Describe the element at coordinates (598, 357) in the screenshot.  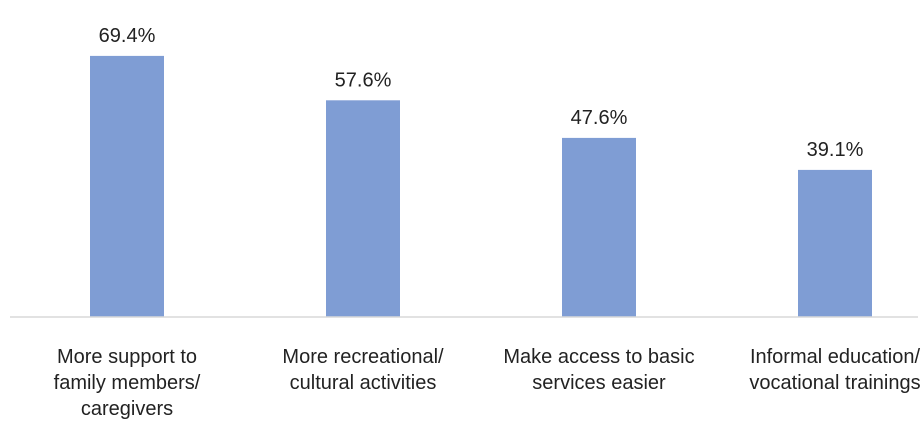
I see `category-label-line: Make access to basic` at that location.